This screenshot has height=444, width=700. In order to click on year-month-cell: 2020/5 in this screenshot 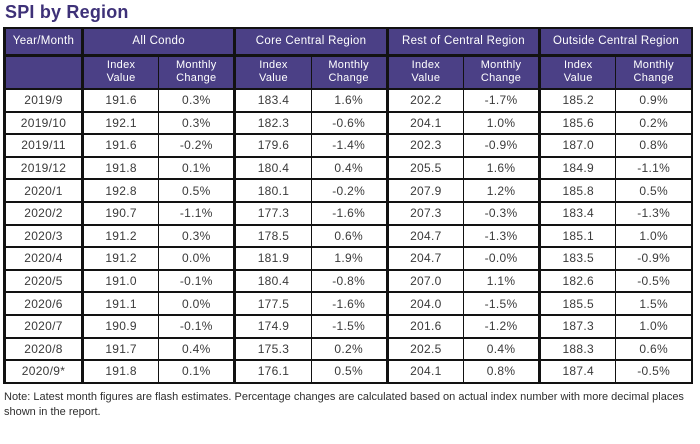, I will do `click(43, 281)`.